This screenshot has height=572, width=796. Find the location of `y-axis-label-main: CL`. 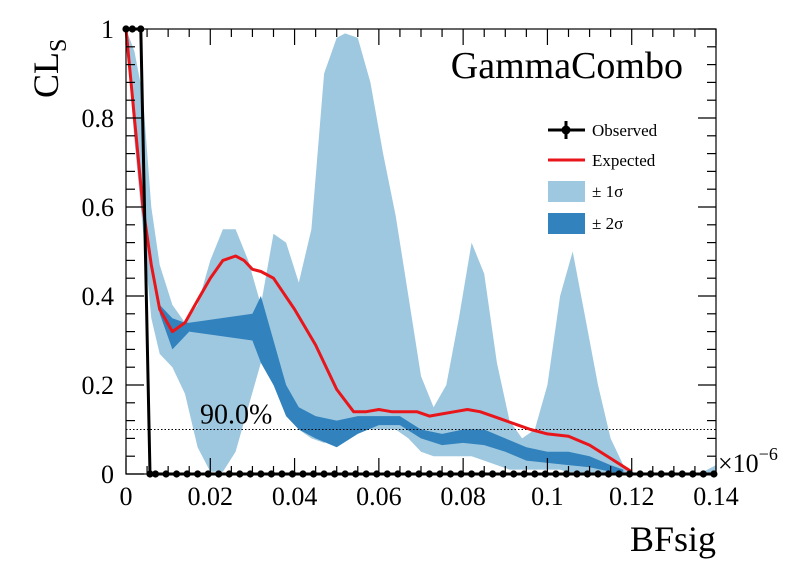

y-axis-label-main: CL is located at coordinates (46, 75).